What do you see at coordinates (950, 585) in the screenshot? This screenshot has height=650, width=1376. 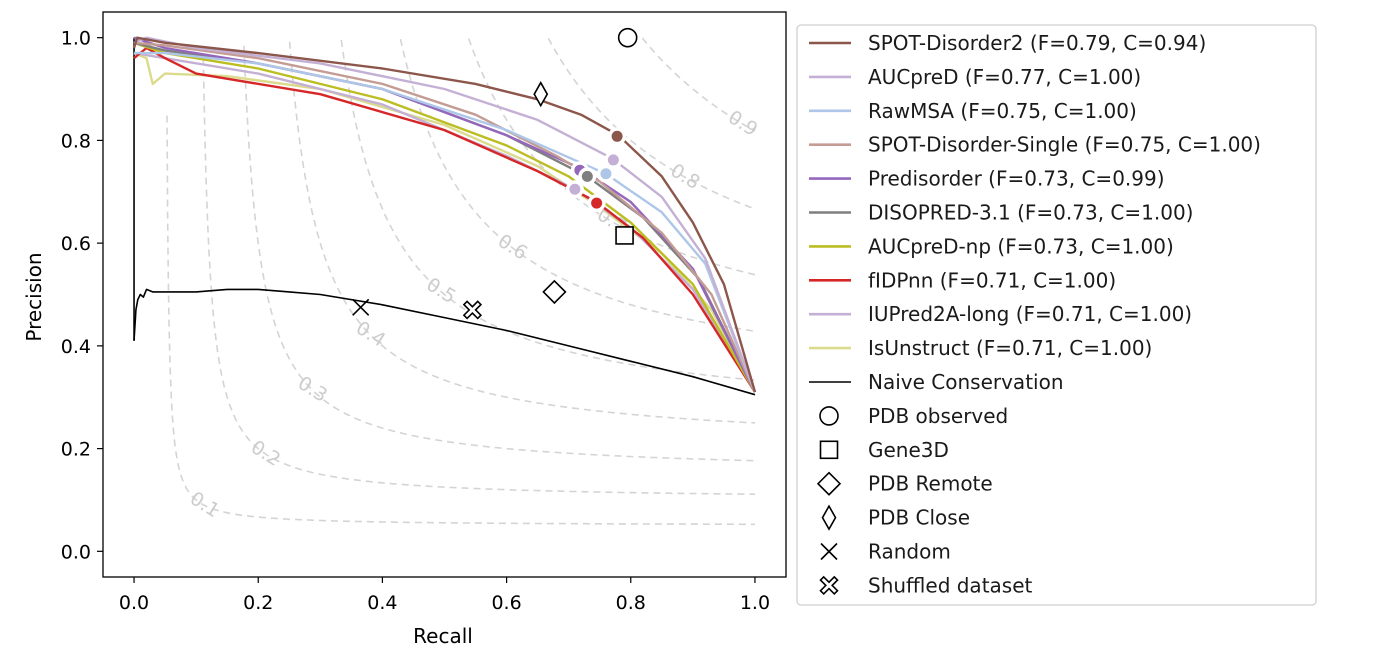 I see `legend-label-shuffled-dataset: Shuffled dataset` at bounding box center [950, 585].